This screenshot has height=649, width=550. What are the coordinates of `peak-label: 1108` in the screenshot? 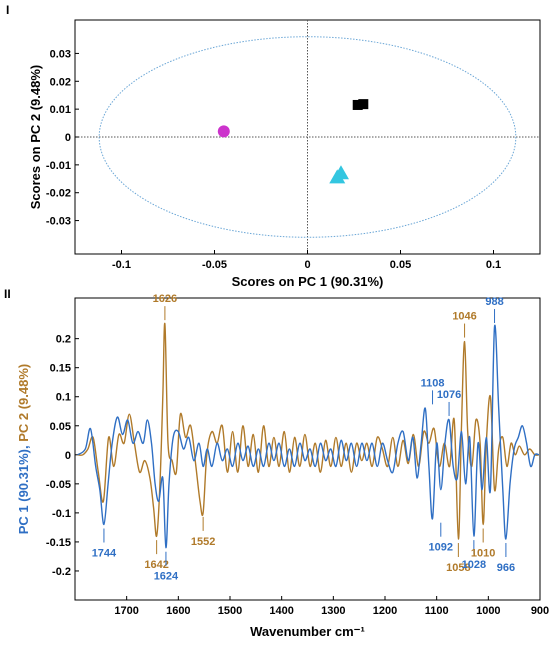 It's located at (433, 383).